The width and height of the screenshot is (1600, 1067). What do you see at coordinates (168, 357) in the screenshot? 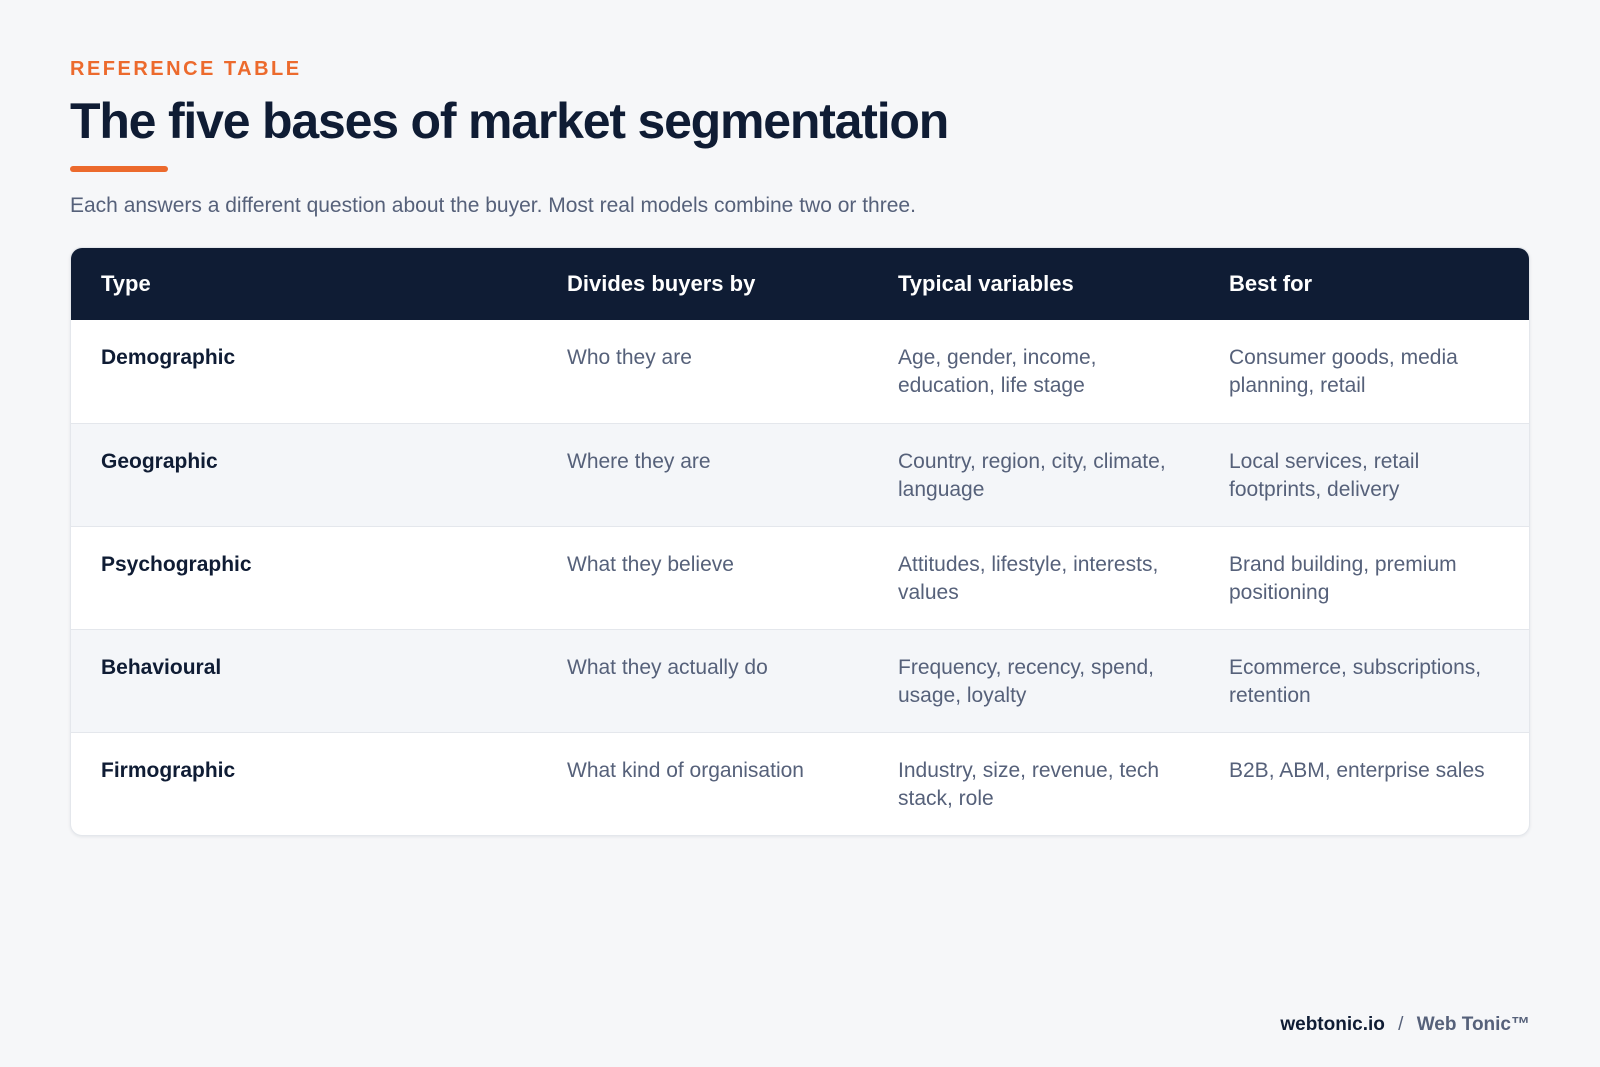
I see `cell-type: Demographic` at bounding box center [168, 357].